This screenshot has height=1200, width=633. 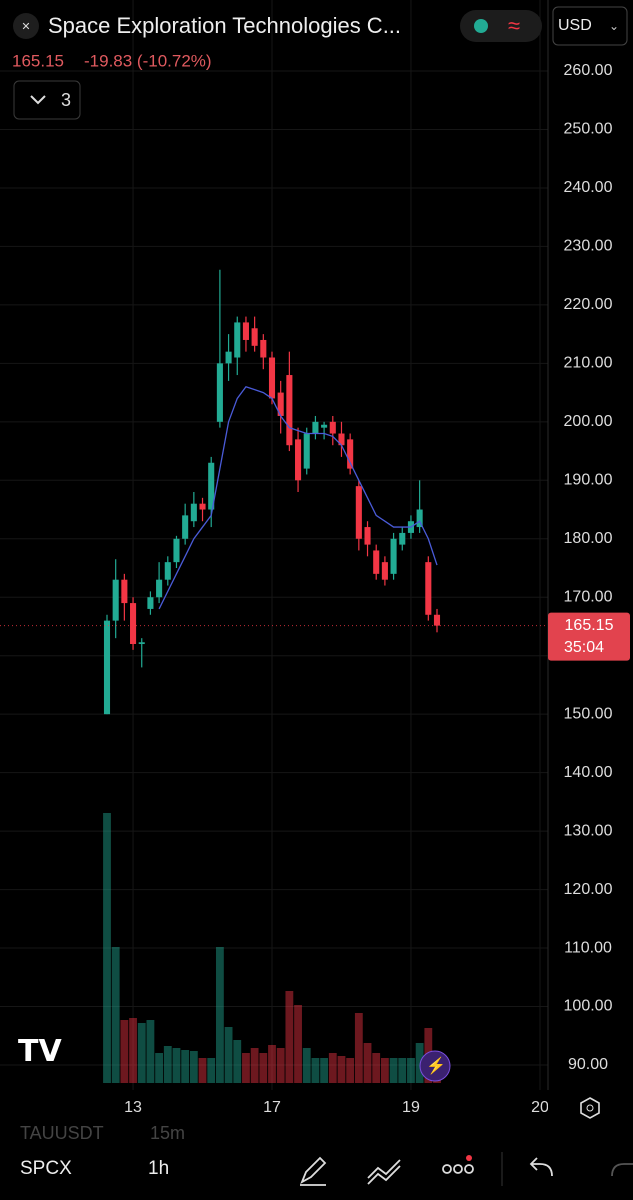 What do you see at coordinates (148, 60) in the screenshot?
I see `price-change: -19.83 (-10.72%)` at bounding box center [148, 60].